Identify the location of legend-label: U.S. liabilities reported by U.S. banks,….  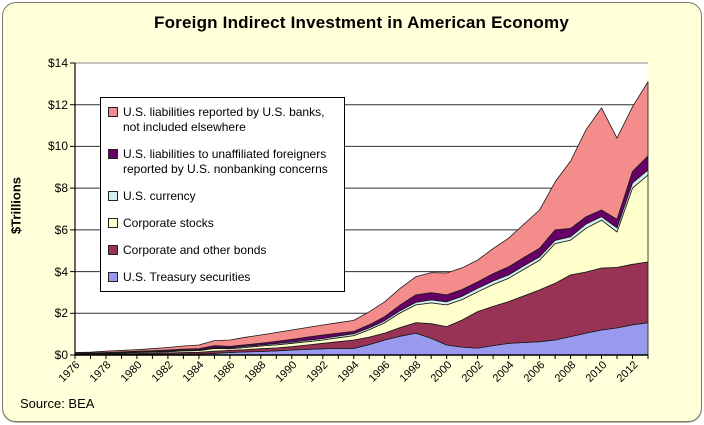
(224, 119).